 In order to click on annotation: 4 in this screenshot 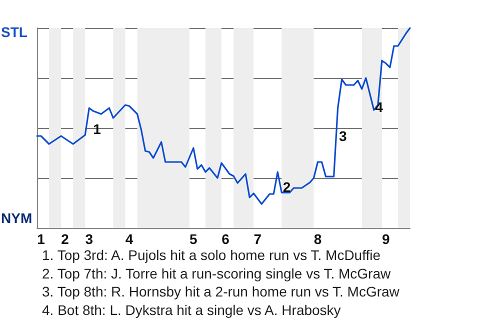, I will do `click(379, 107)`.